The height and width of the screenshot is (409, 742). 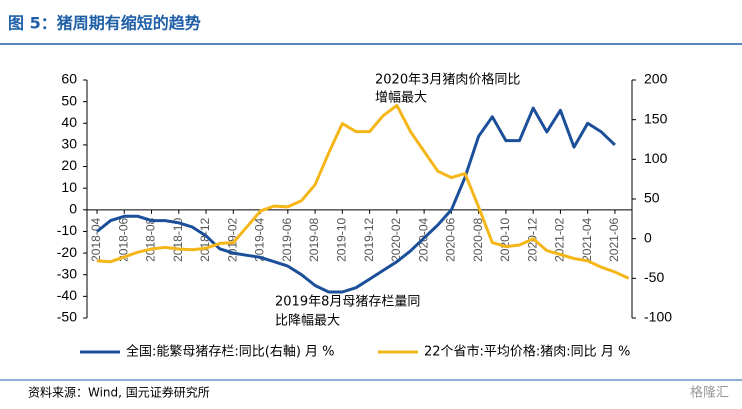 I want to click on annotation: 增幅最大, so click(x=401, y=98).